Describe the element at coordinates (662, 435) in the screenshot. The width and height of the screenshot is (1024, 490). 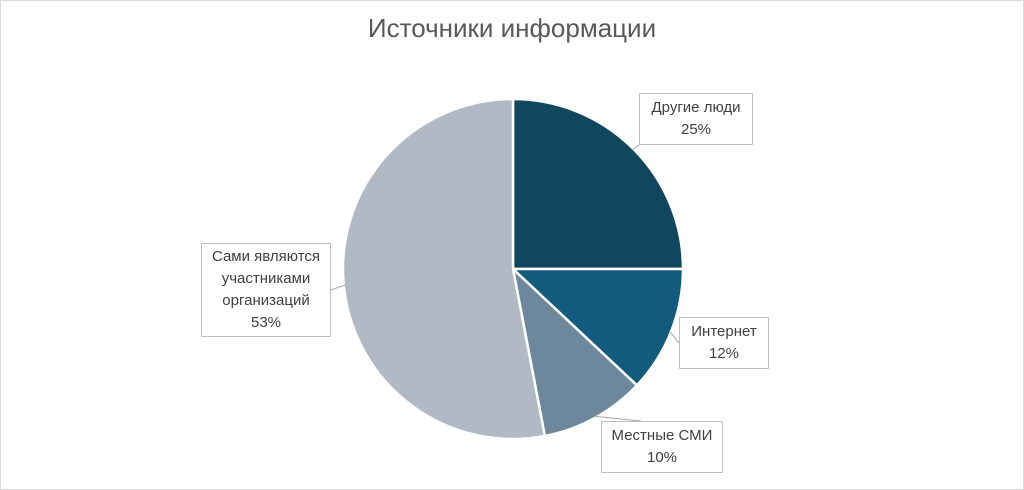
I see `data-label-name: Местные СМИ` at that location.